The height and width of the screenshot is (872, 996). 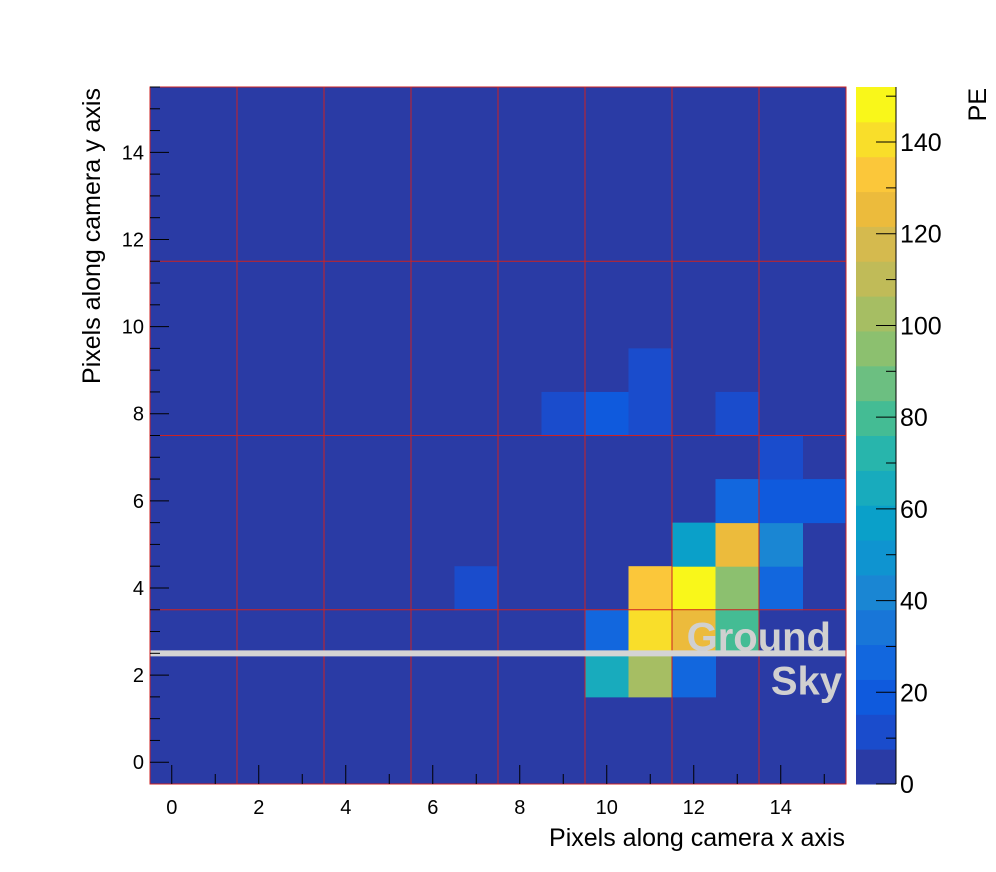 What do you see at coordinates (171, 808) in the screenshot?
I see `x-tick-label: 0` at bounding box center [171, 808].